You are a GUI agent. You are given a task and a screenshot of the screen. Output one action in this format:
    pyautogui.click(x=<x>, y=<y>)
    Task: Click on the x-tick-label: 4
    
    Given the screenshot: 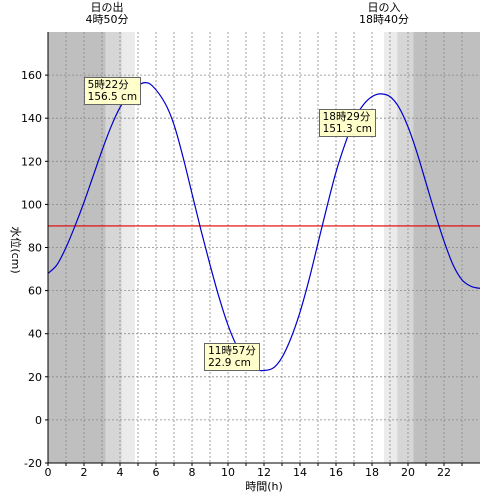 What is the action you would take?
    pyautogui.click(x=120, y=472)
    